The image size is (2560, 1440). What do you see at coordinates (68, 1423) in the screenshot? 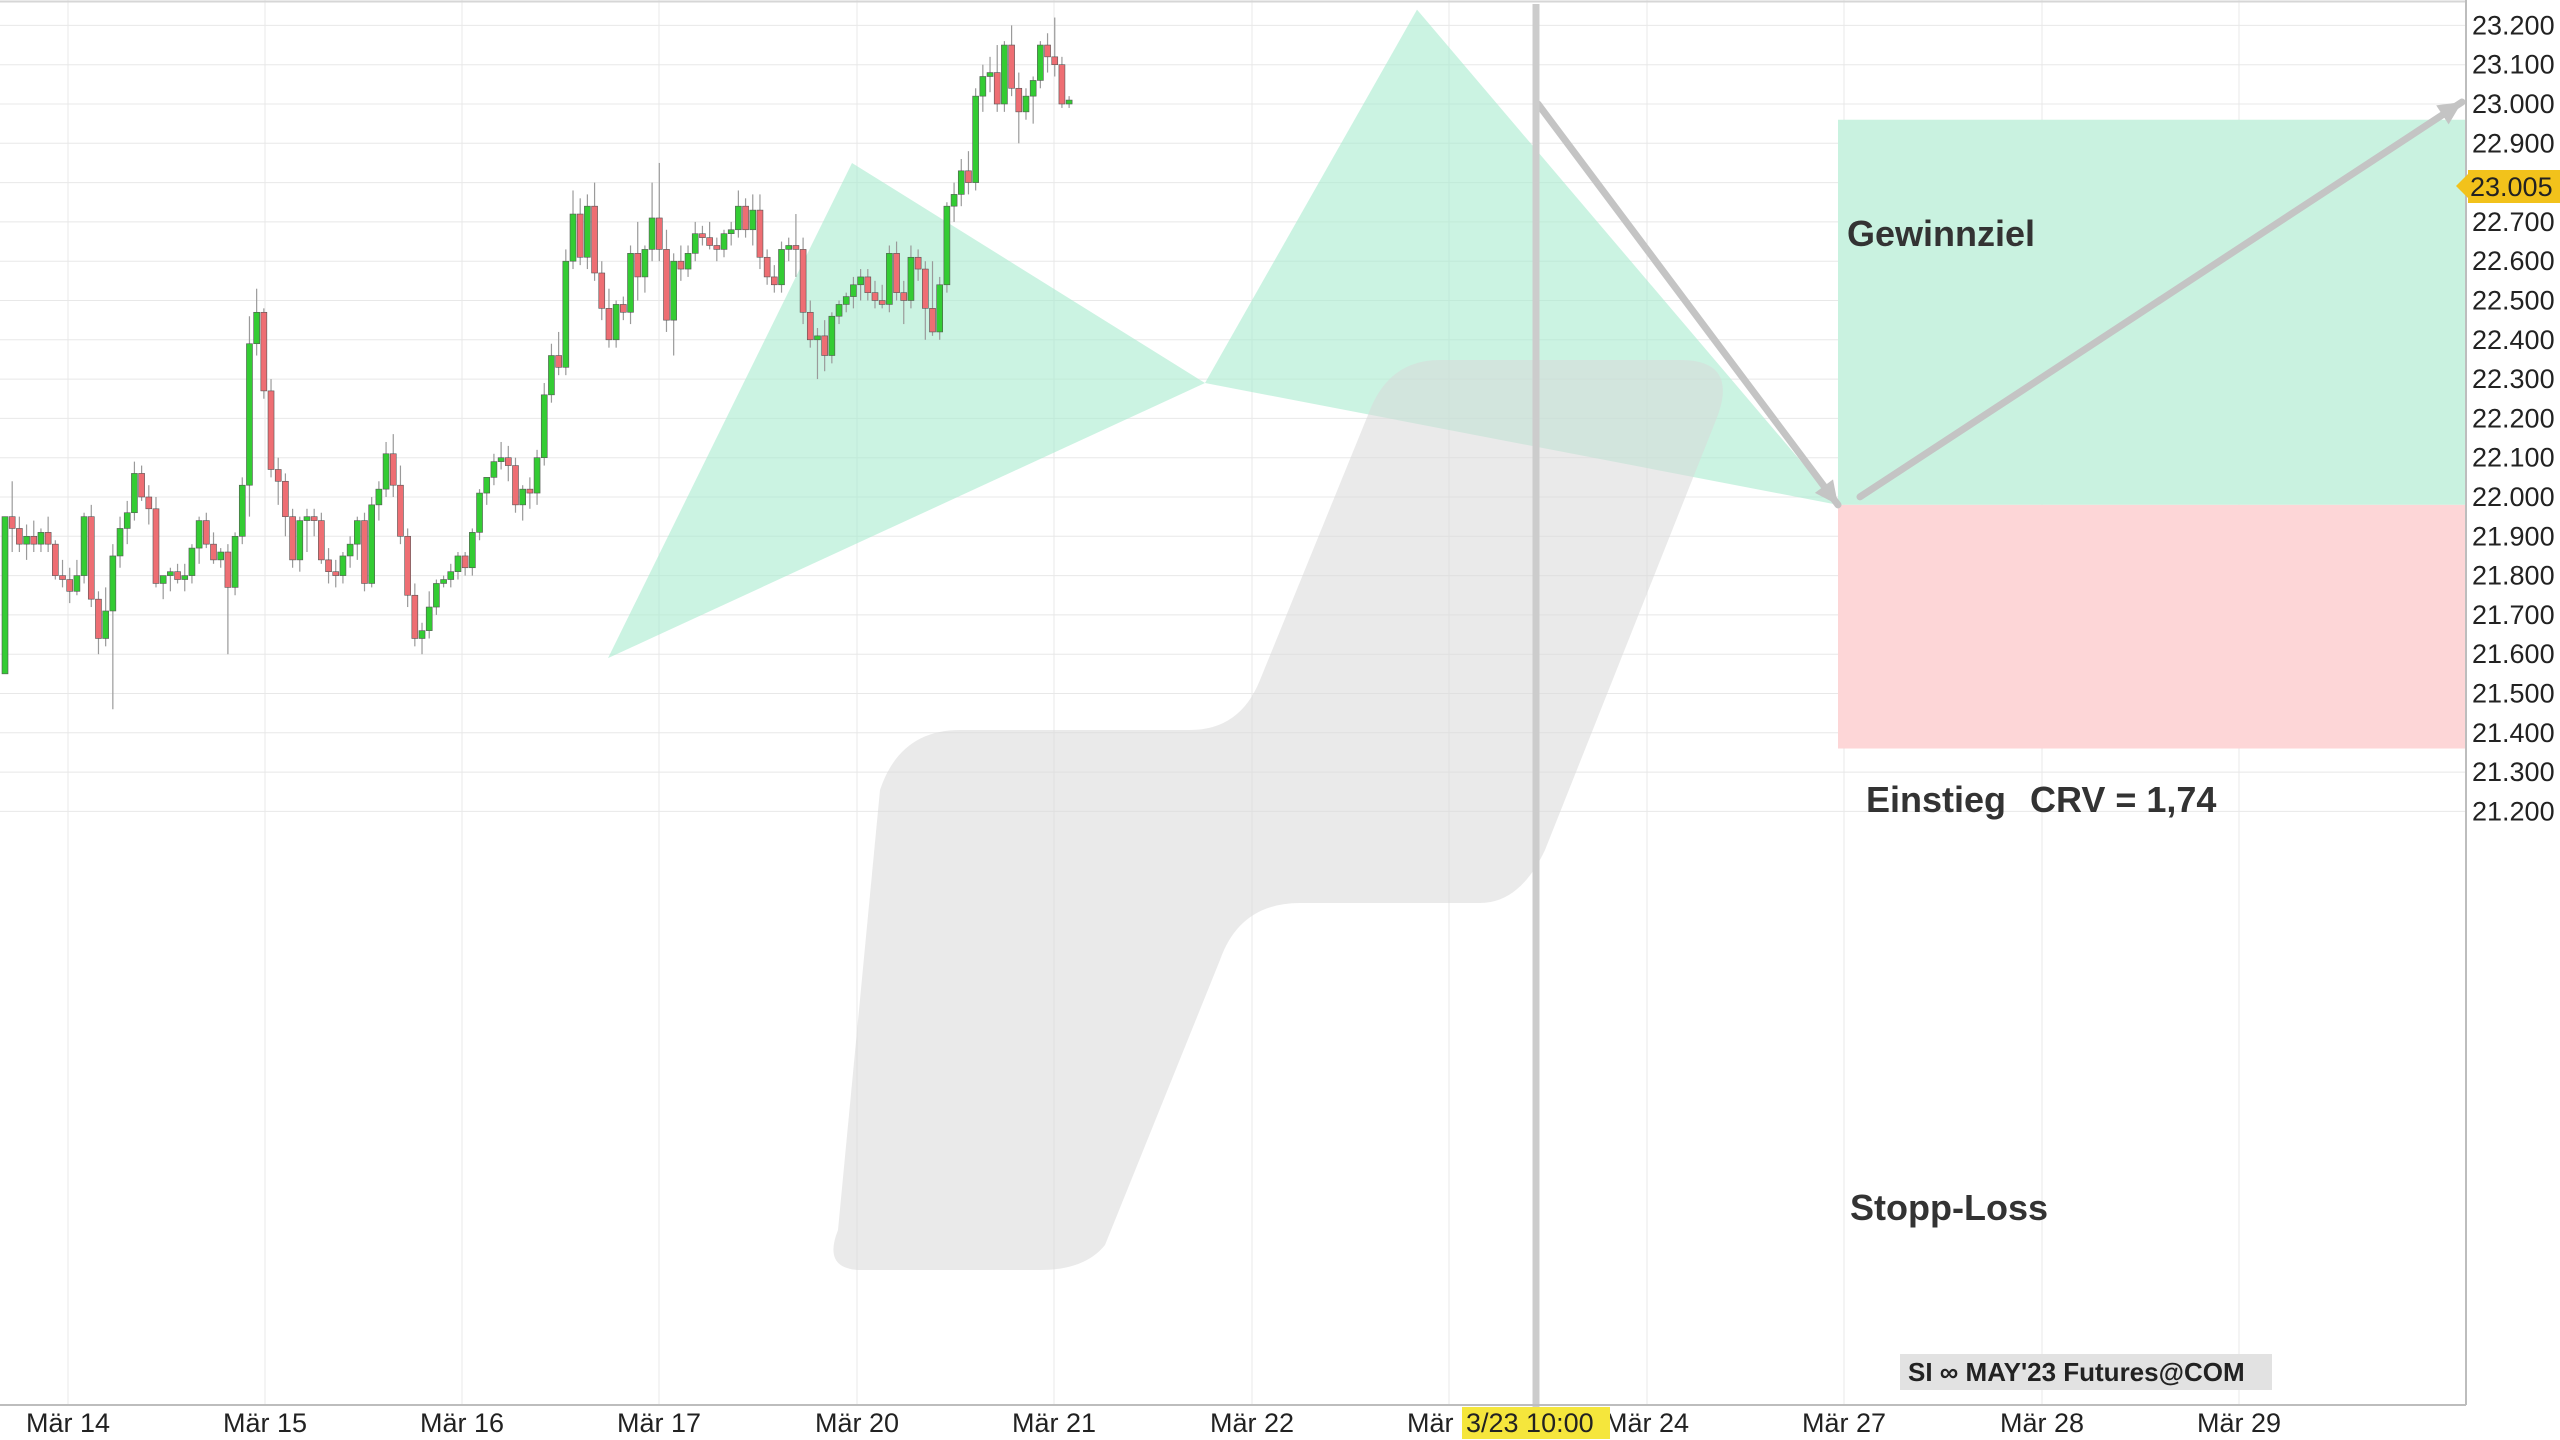
I see `x-tick-label: Mär 14` at bounding box center [68, 1423].